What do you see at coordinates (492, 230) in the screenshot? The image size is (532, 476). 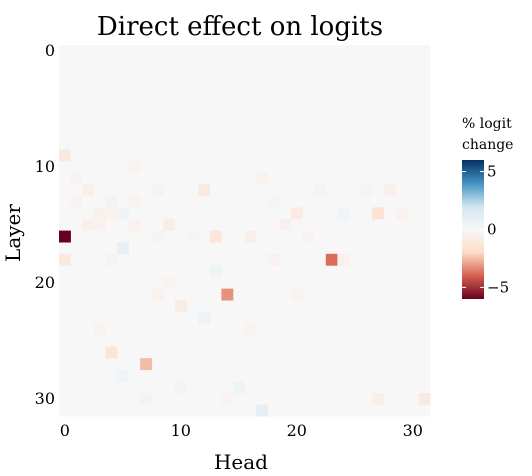 I see `colorbar-tick-label: 0` at bounding box center [492, 230].